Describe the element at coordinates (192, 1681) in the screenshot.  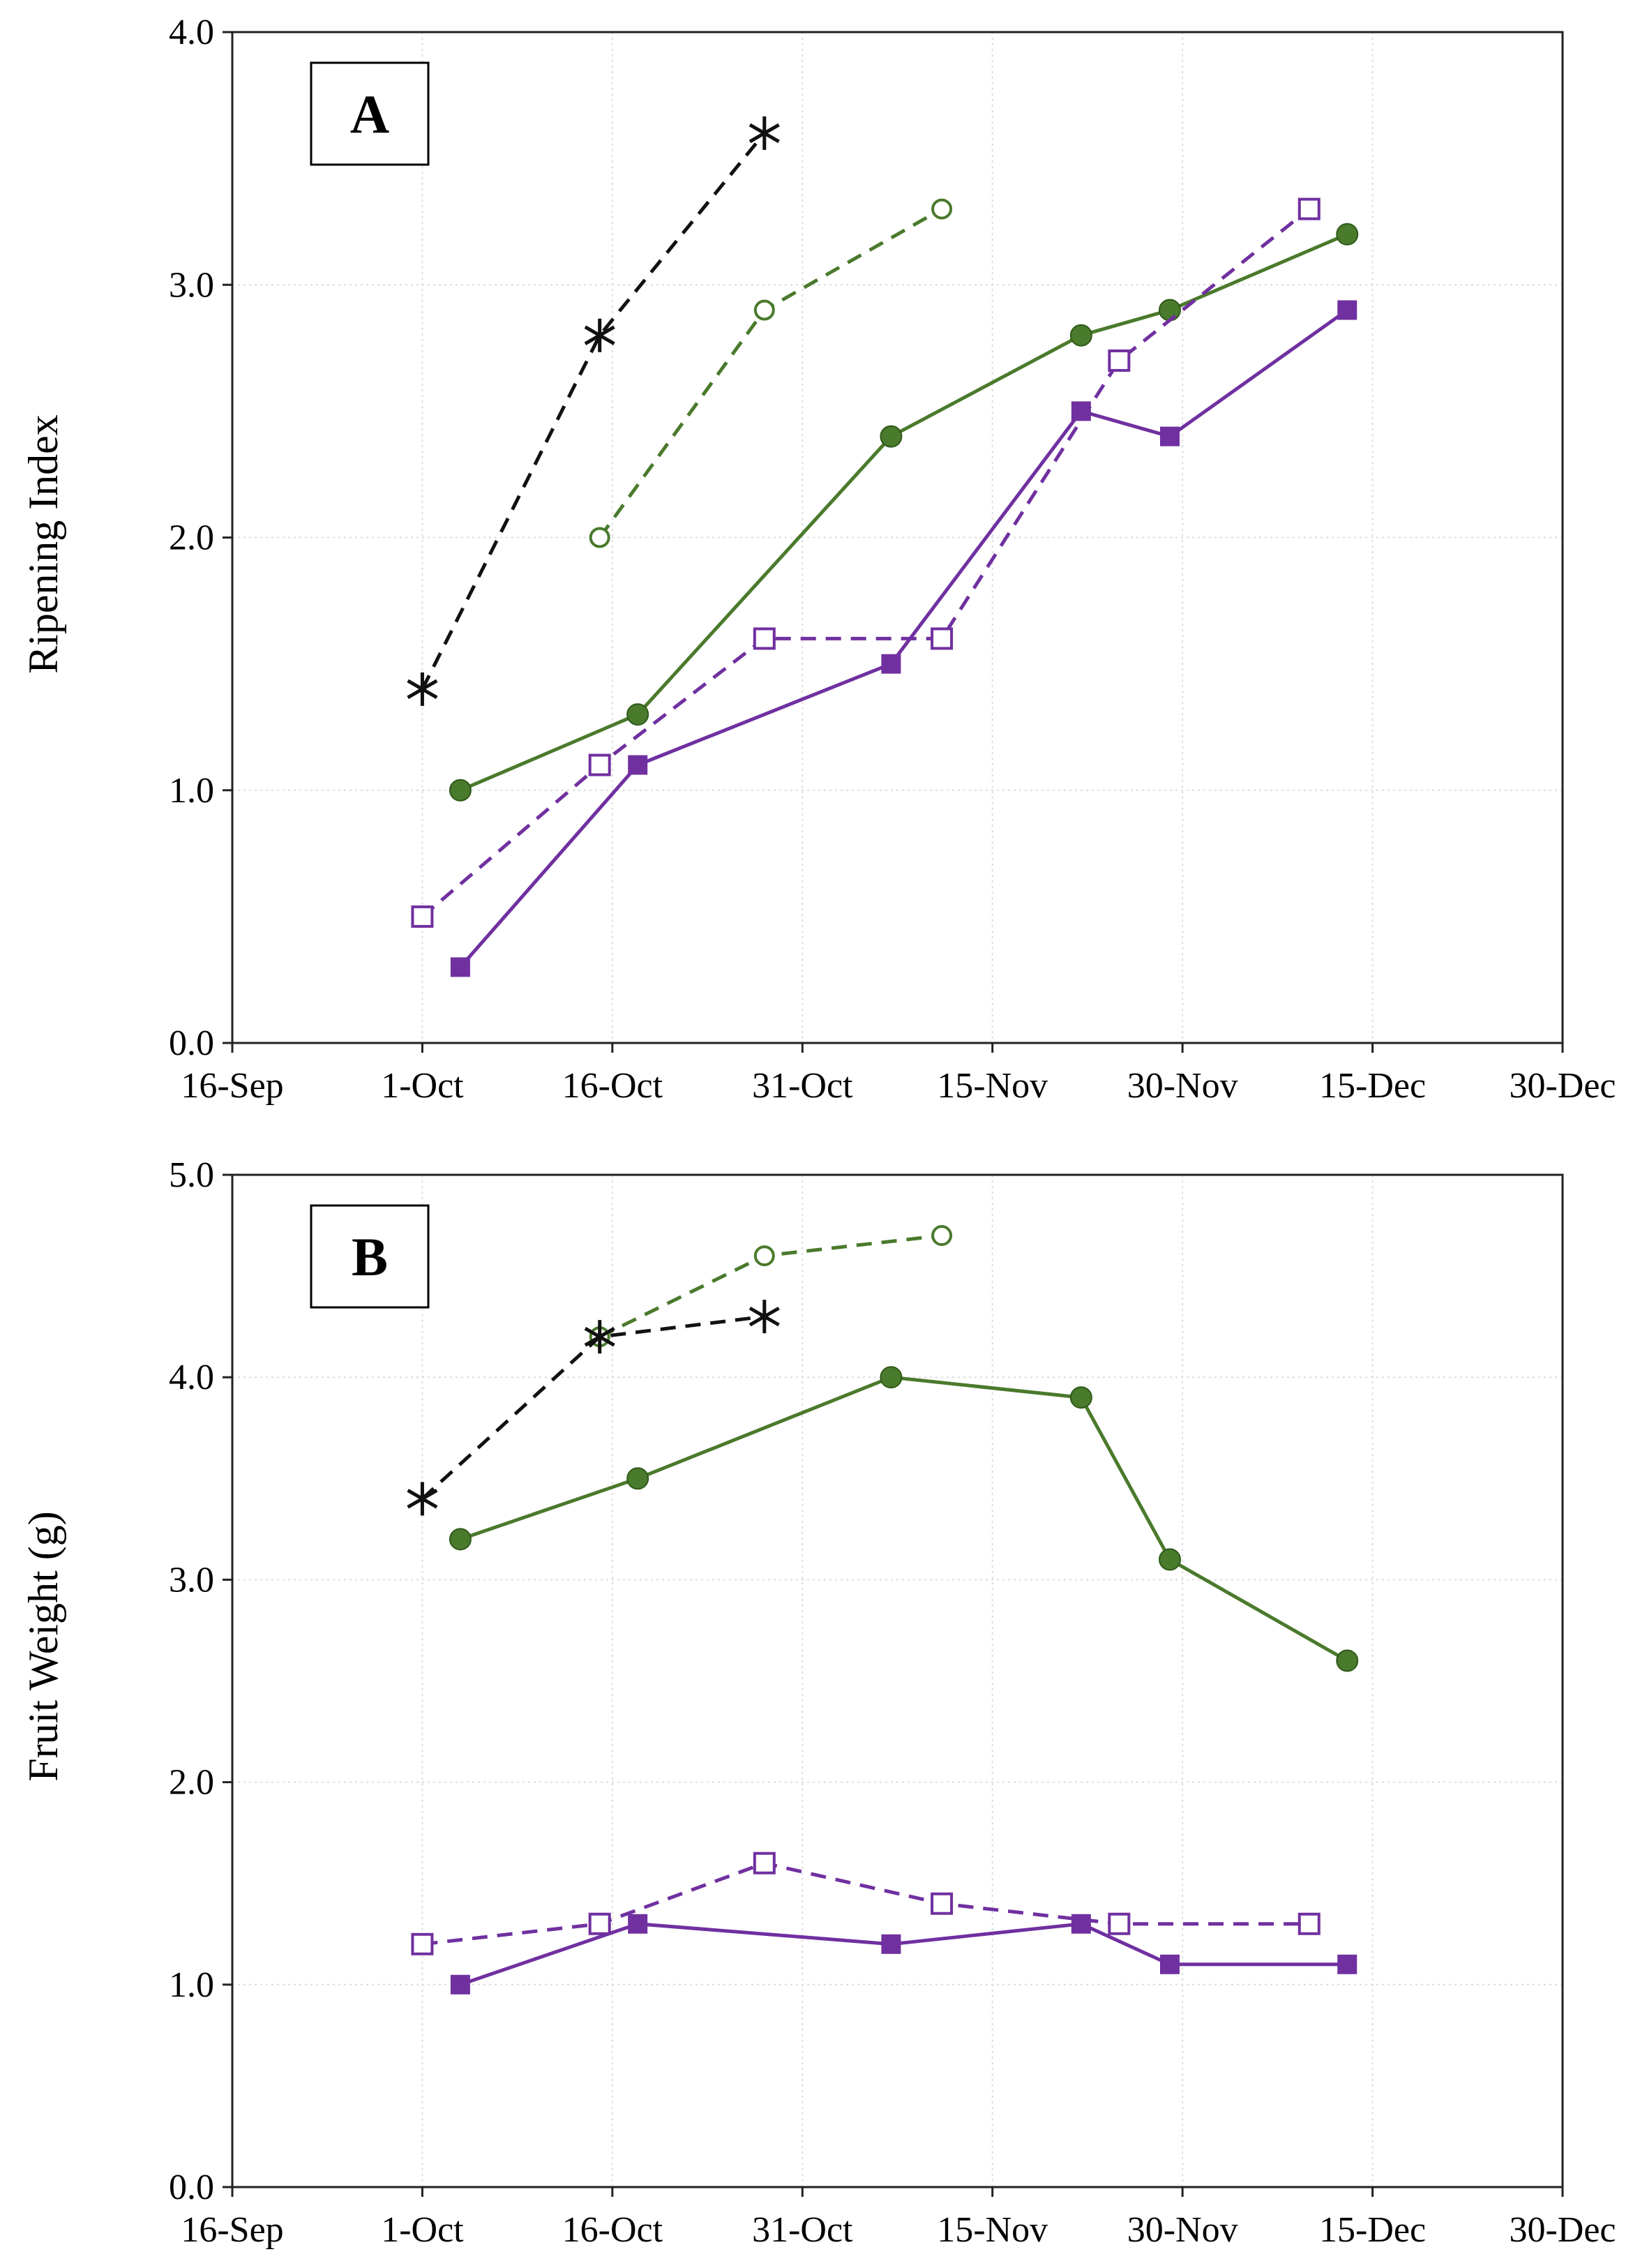
I see `panel-b-y-tick-labels: 0.0 1.0 2.0 3.0 4.0 5.0` at that location.